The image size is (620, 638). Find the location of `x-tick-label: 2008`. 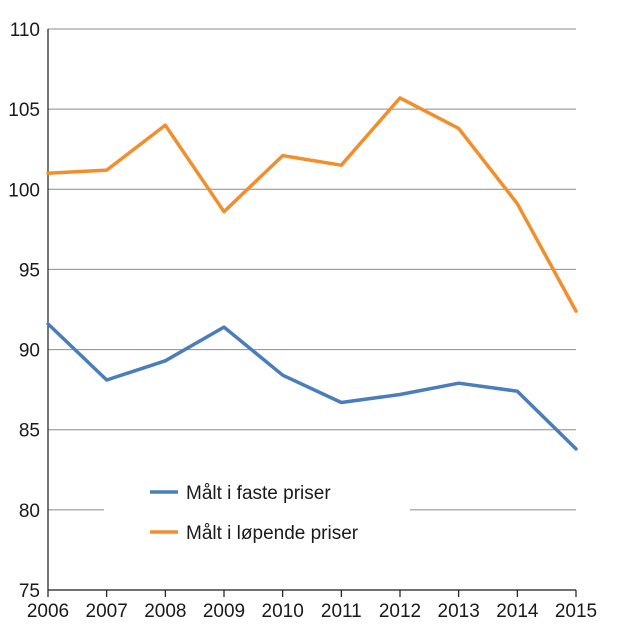

x-tick-label: 2008 is located at coordinates (165, 611).